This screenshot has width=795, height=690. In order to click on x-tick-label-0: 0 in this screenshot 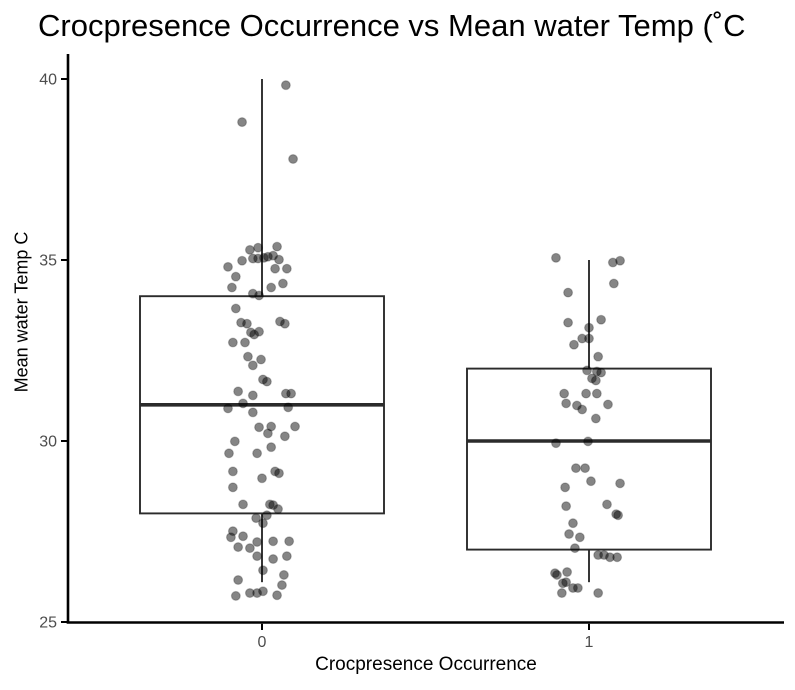, I will do `click(262, 642)`.